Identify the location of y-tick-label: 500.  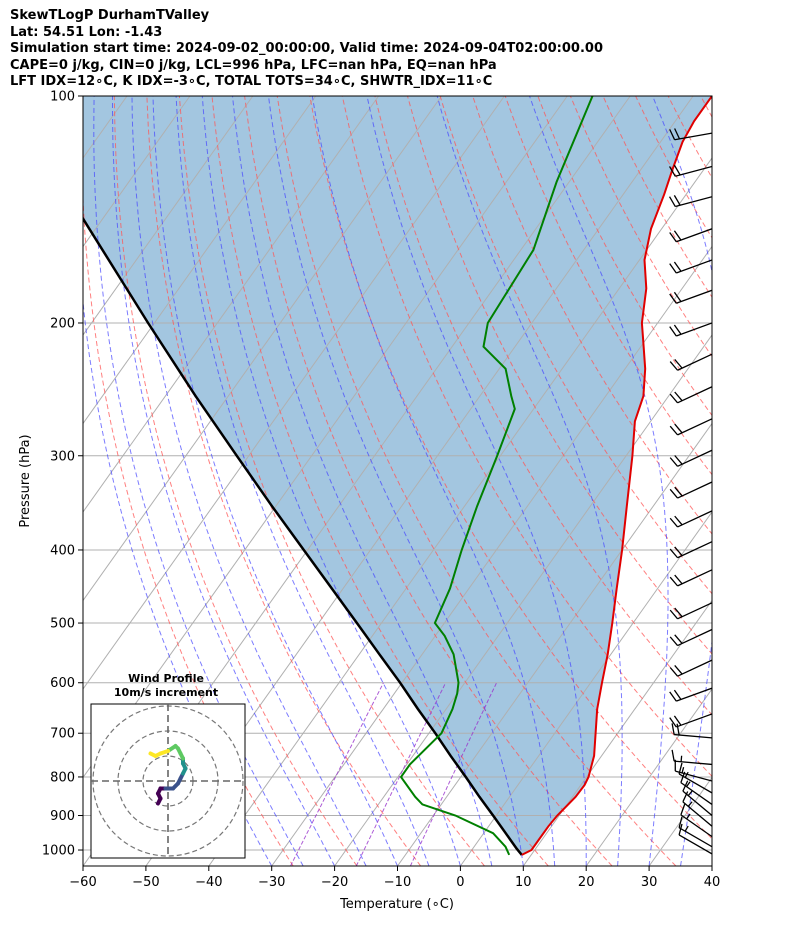
(62, 624).